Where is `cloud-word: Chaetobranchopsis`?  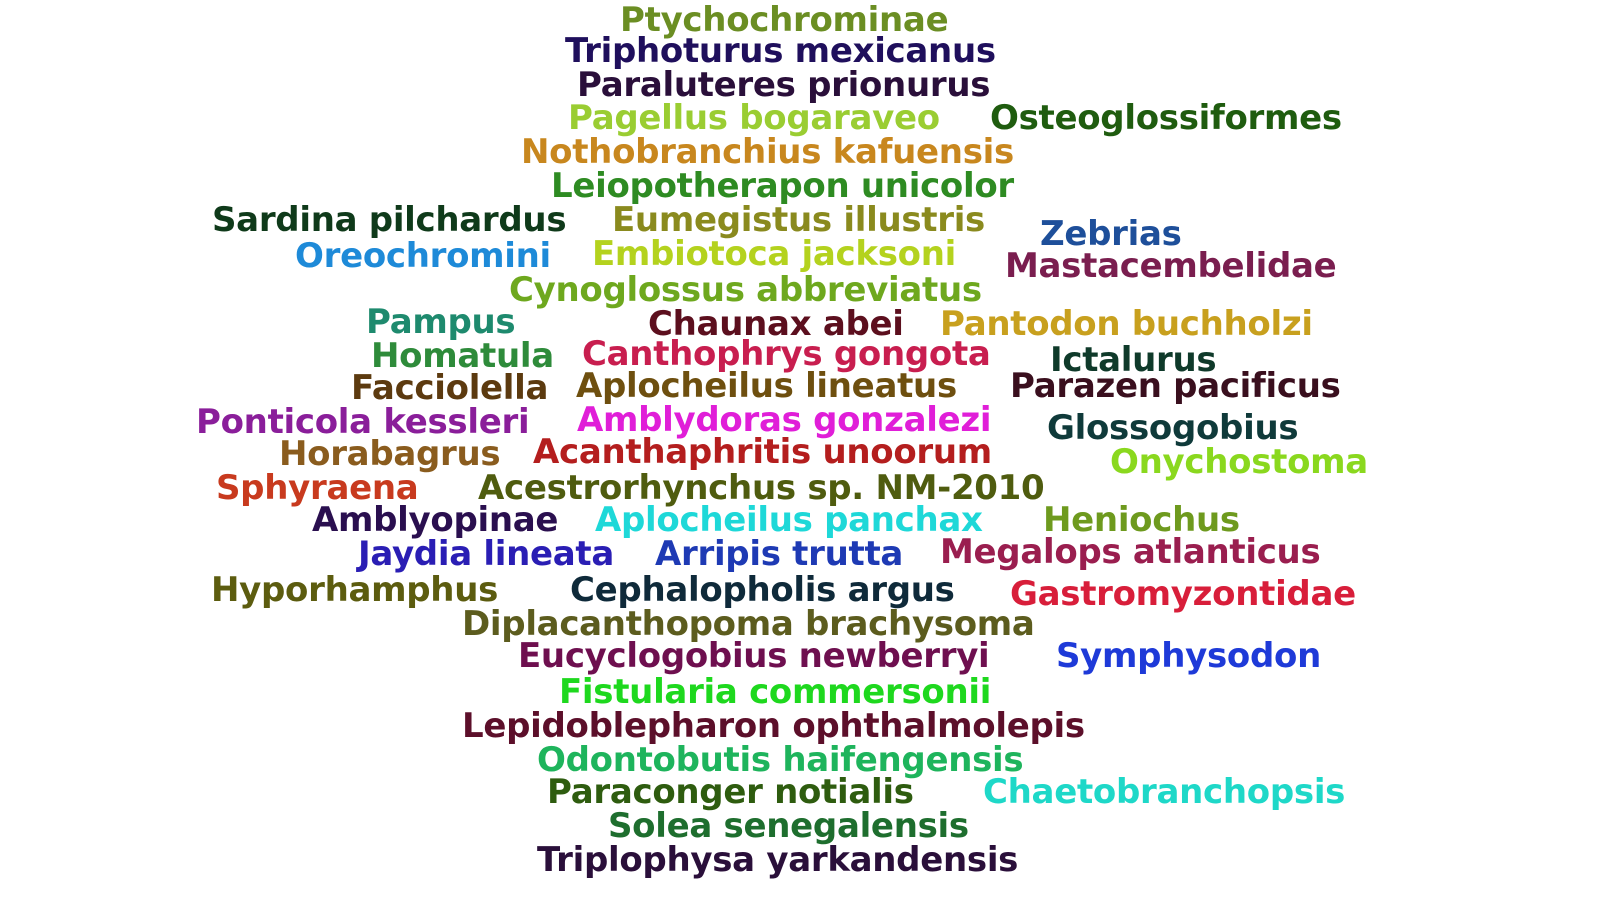 cloud-word: Chaetobranchopsis is located at coordinates (1164, 792).